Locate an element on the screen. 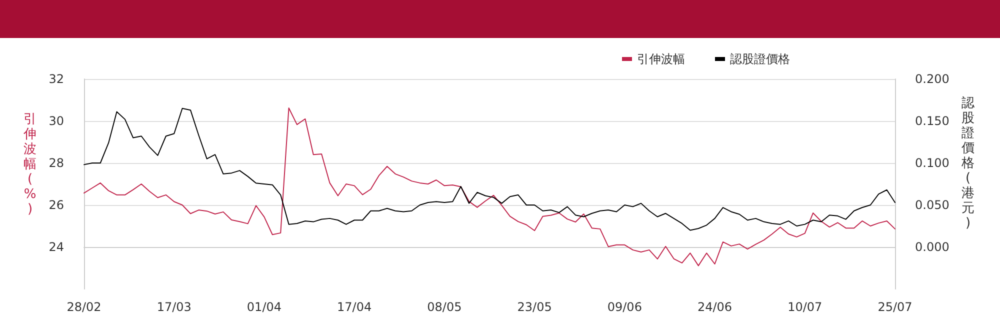  x-tick-label: 17/03 is located at coordinates (174, 307).